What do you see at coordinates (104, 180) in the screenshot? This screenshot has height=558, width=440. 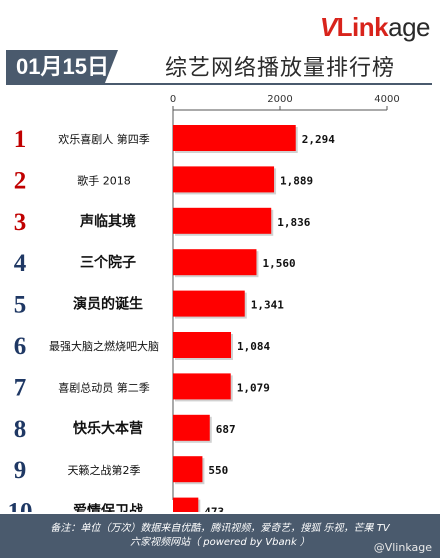 I see `category-label: 歌手 2018` at bounding box center [104, 180].